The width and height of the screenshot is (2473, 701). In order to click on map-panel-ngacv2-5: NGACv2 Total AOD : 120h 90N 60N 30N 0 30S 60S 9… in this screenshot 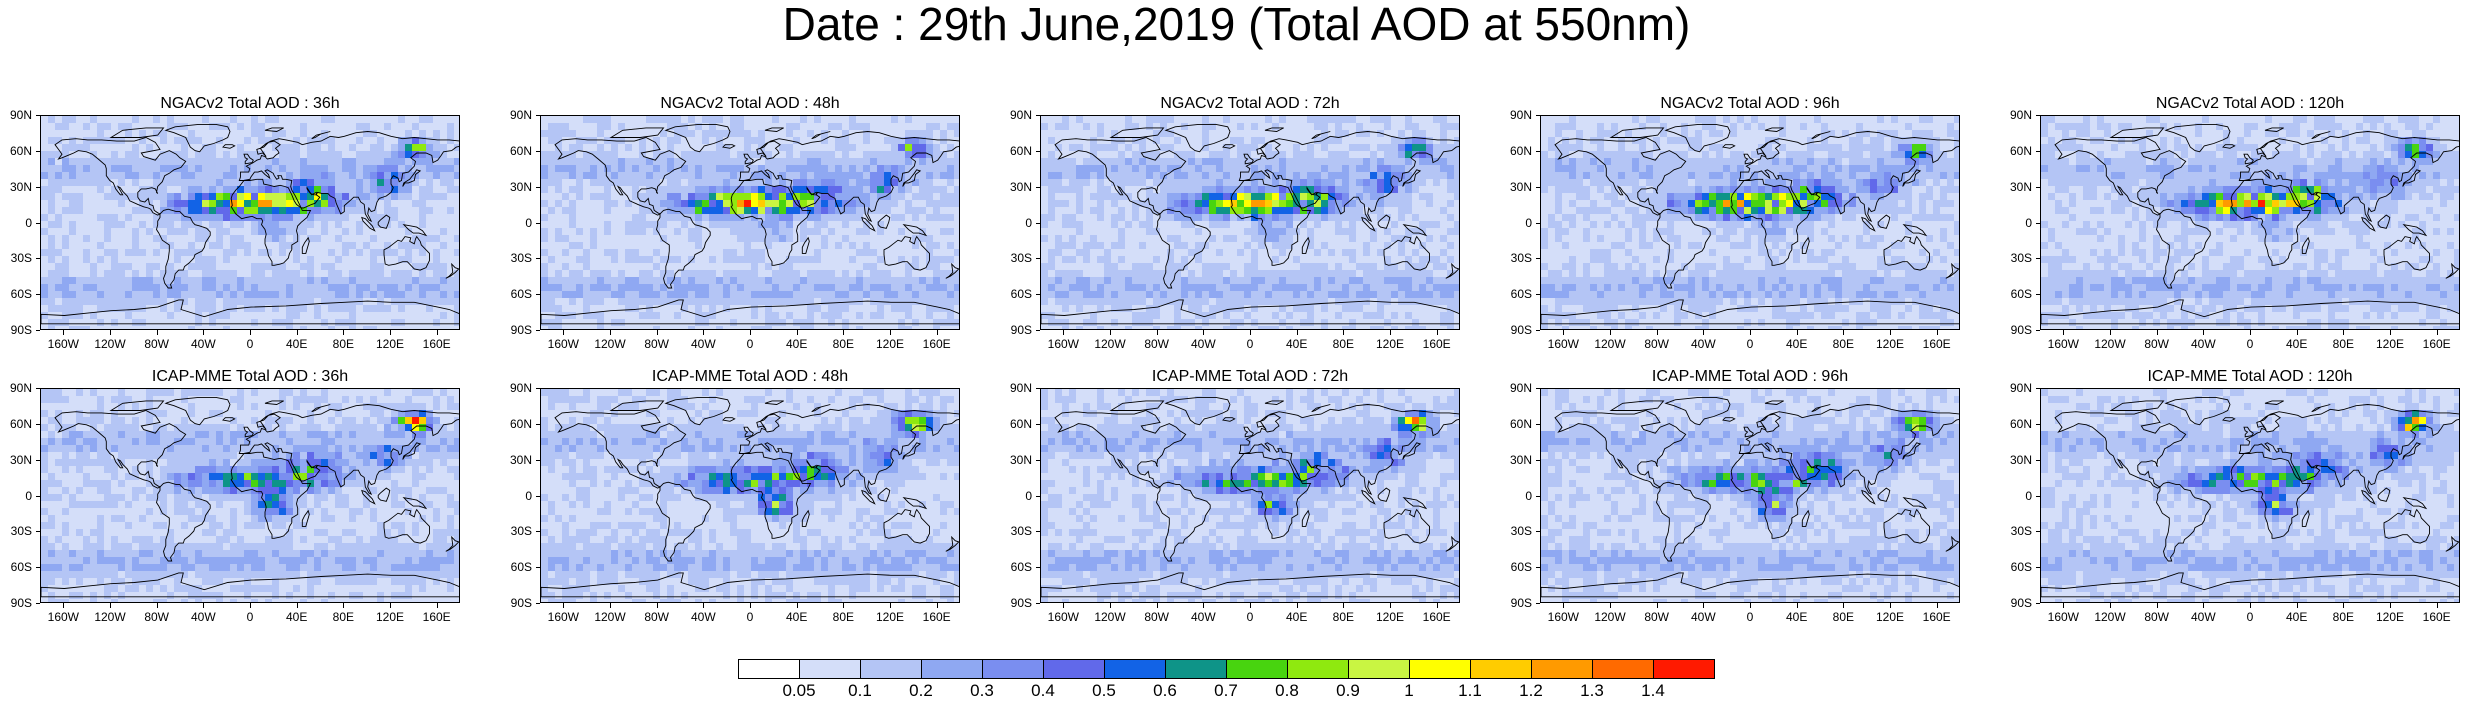, I will do `click(2230, 227)`.